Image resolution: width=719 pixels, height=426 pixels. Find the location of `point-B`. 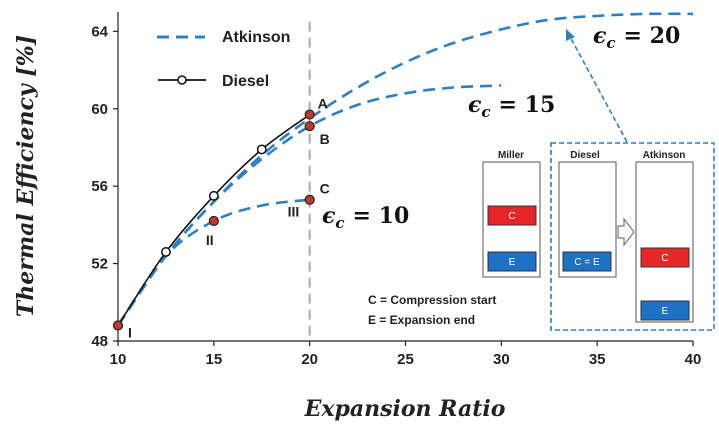

point-B is located at coordinates (309, 126).